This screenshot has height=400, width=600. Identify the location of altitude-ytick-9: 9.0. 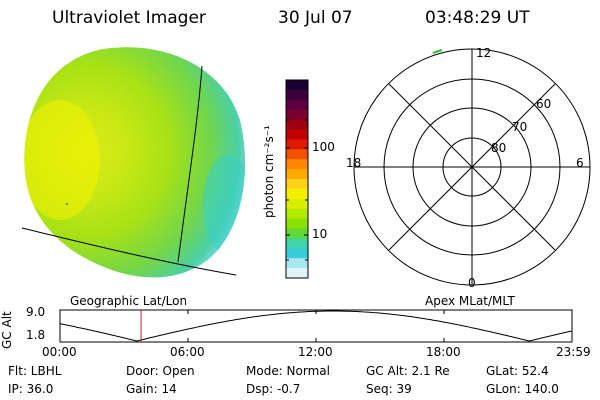
(36, 312).